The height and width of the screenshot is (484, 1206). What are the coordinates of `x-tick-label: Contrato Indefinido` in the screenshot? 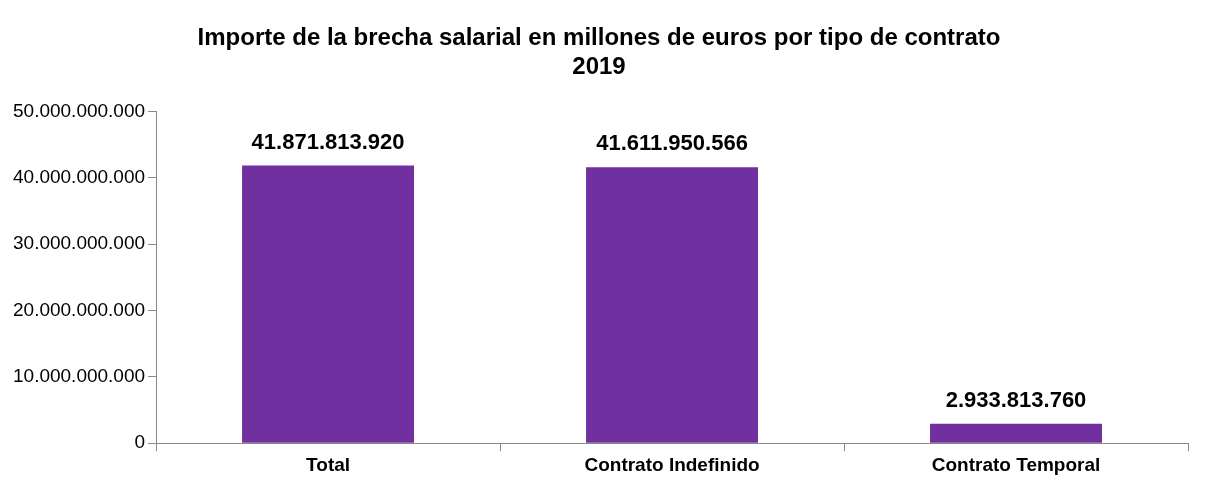 It's located at (672, 464).